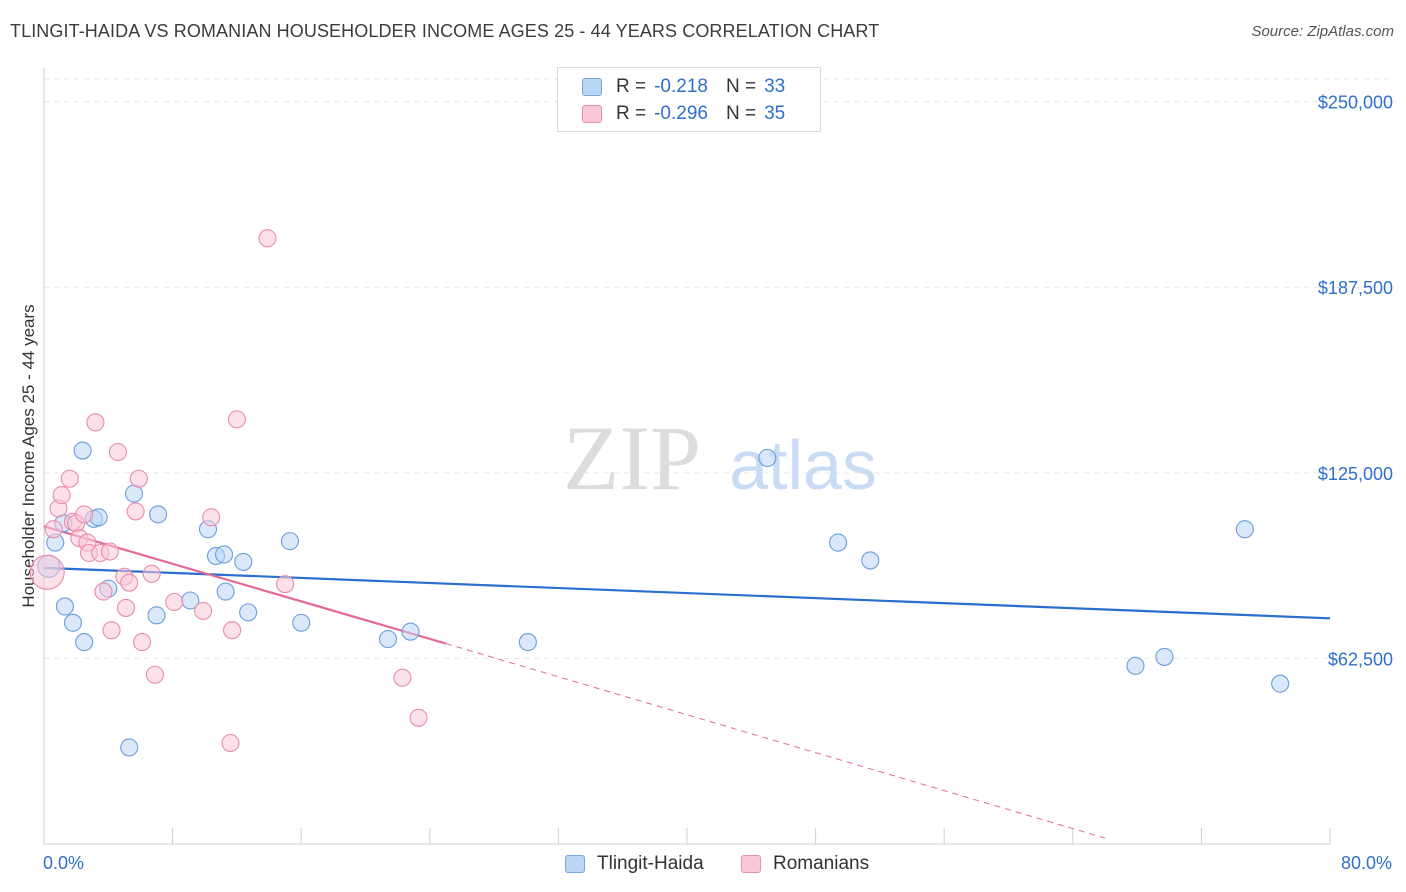 Image resolution: width=1406 pixels, height=892 pixels. Describe the element at coordinates (681, 86) in the screenshot. I see `legend-r-value: -0.218` at that location.